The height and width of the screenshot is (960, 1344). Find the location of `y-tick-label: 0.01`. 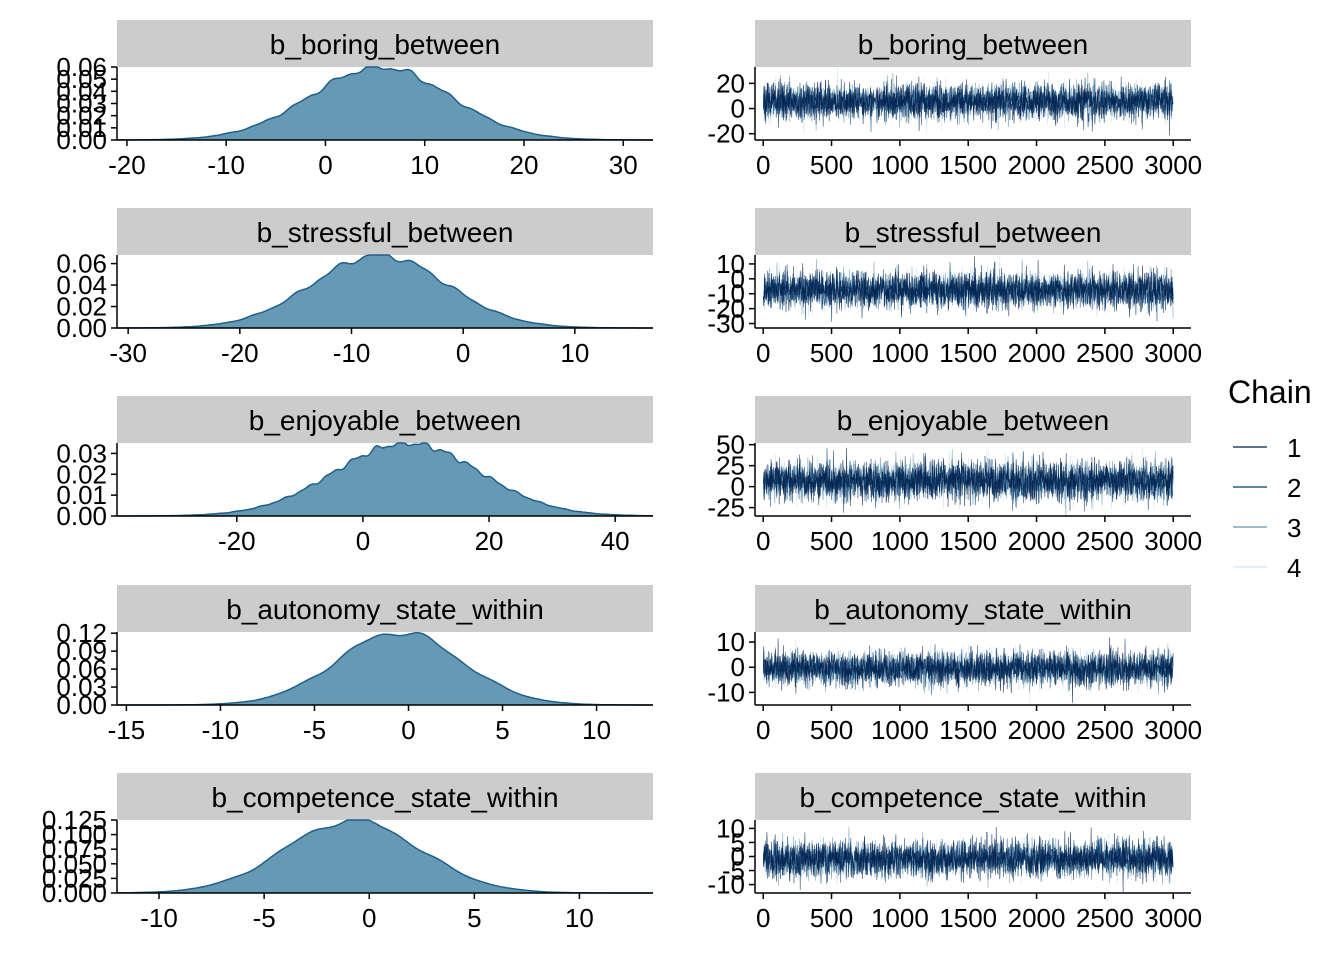

y-tick-label: 0.01 is located at coordinates (81, 128).